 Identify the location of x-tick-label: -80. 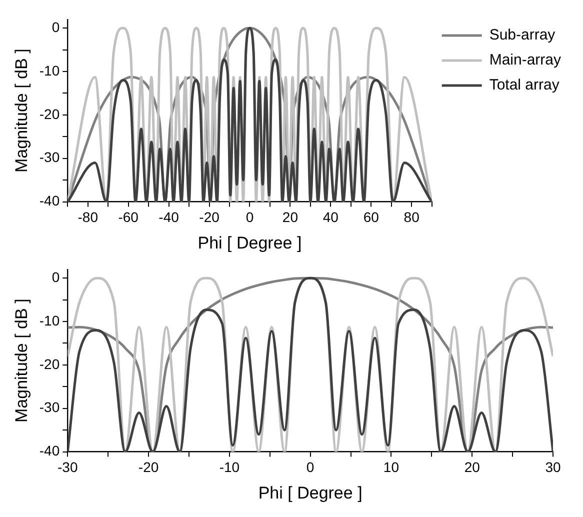
(88, 217).